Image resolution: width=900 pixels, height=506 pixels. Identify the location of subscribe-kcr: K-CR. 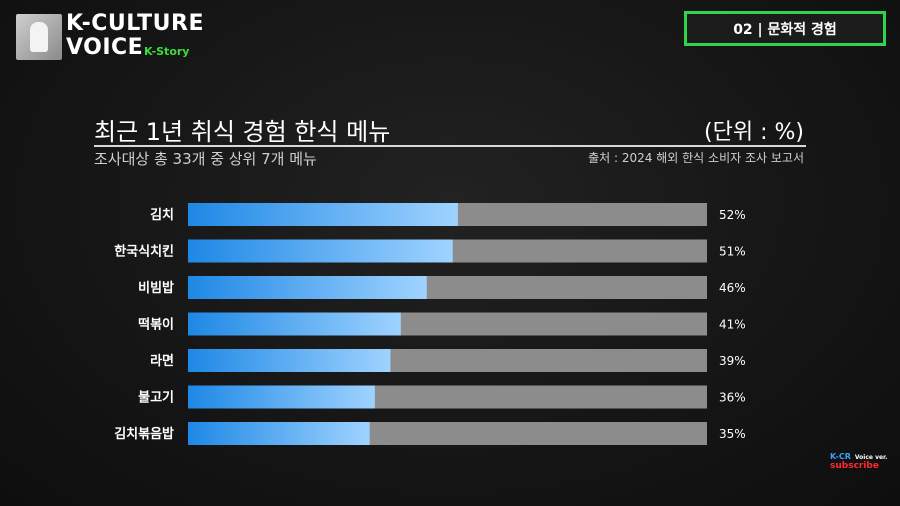
(840, 456).